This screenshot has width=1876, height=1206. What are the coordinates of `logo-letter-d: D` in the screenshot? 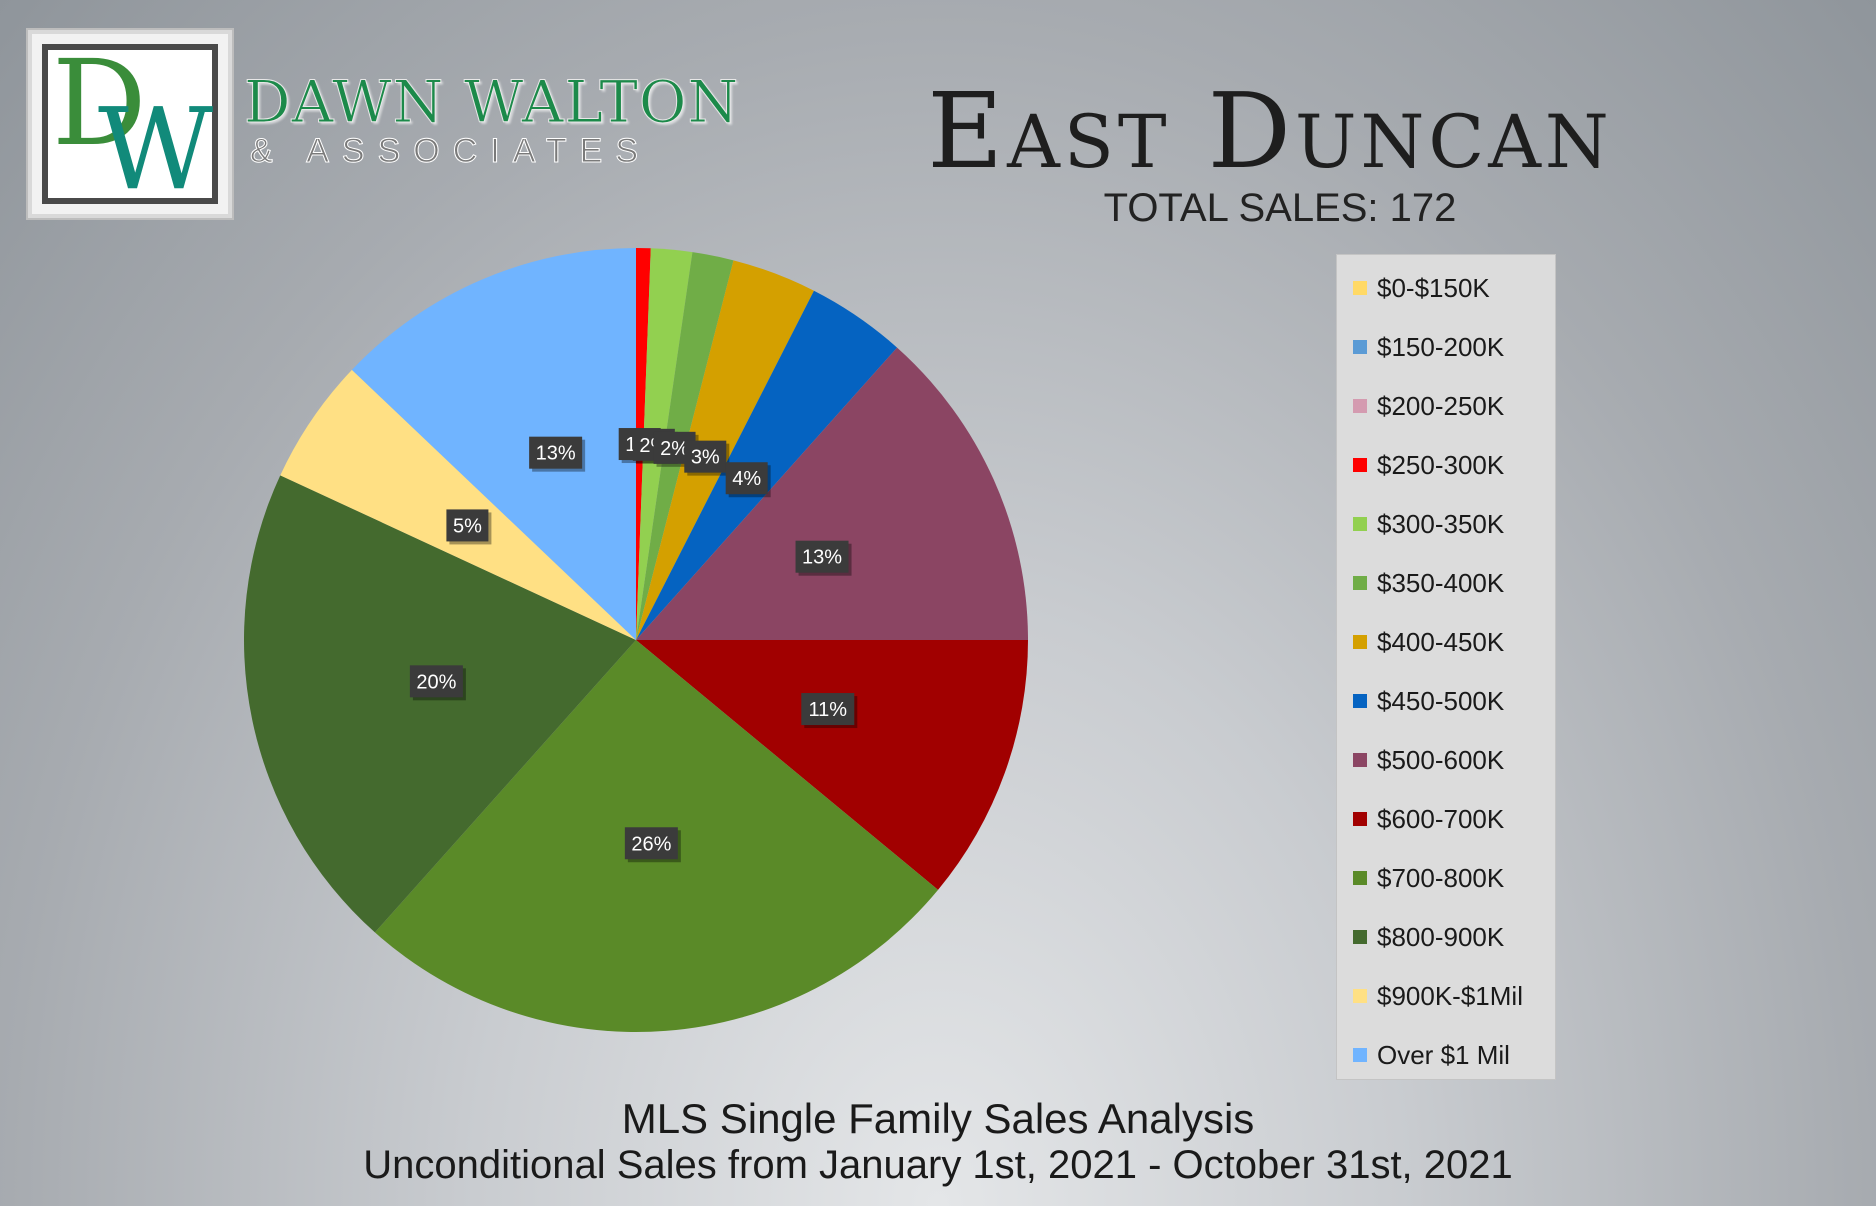 It's located at (99, 103).